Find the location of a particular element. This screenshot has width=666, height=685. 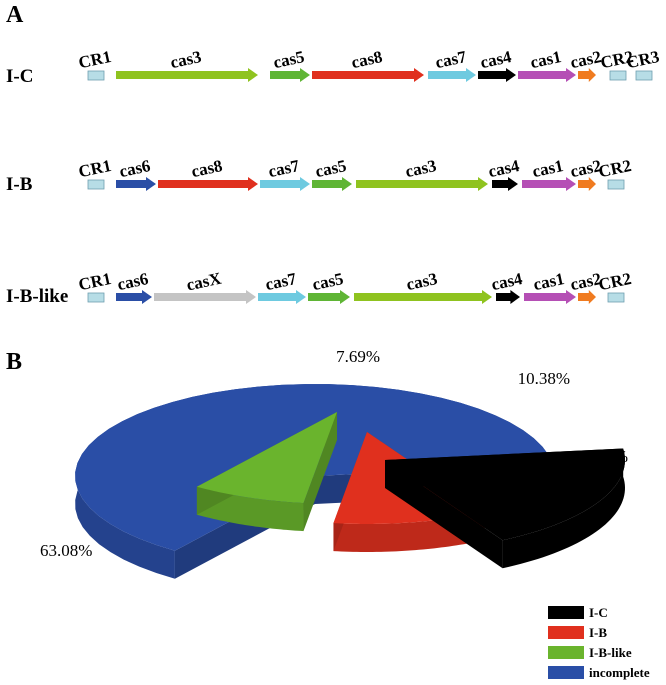

legend-label: incomplete is located at coordinates (619, 672).